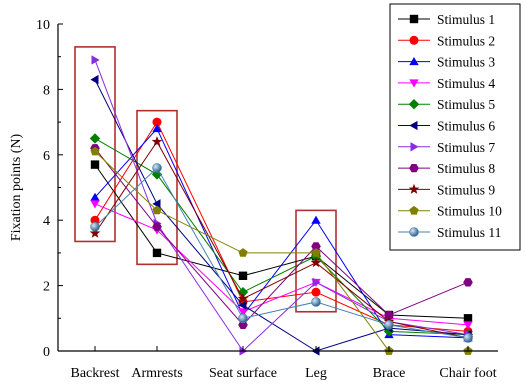 This screenshot has width=525, height=384. Describe the element at coordinates (466, 62) in the screenshot. I see `legend-label-3: Stimulus 3` at that location.